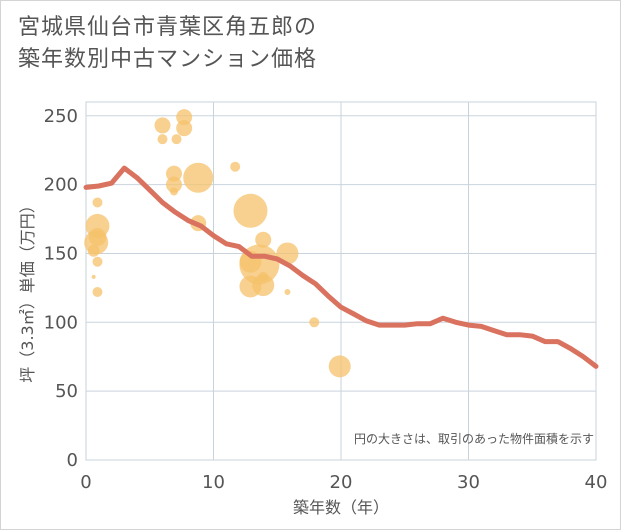 This screenshot has height=530, width=621. I want to click on chart-title-line-1: 宮城県仙台市青葉区角五郎の, so click(168, 27).